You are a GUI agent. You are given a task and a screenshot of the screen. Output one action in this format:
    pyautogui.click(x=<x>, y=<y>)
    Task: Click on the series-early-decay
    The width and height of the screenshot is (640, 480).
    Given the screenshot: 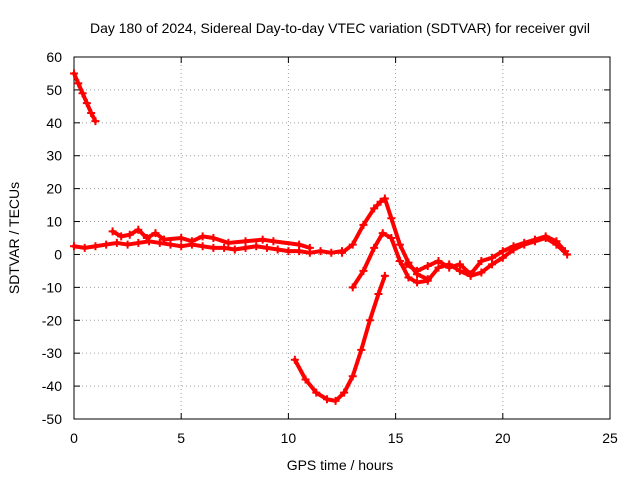 What is the action you would take?
    pyautogui.click(x=85, y=97)
    